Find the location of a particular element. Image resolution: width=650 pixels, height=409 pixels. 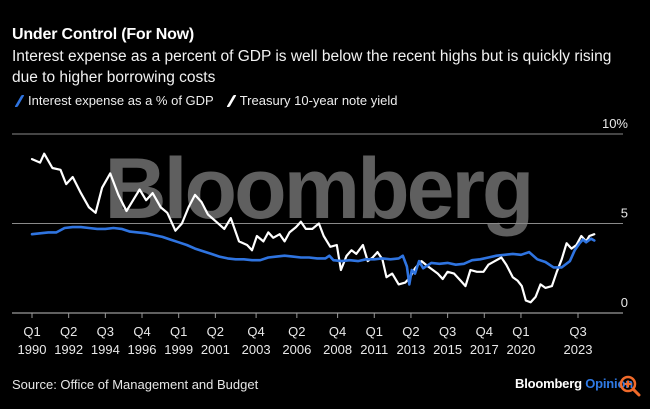

legend-item-interest-expense: Interest expense as a % of GDP is located at coordinates (113, 100).